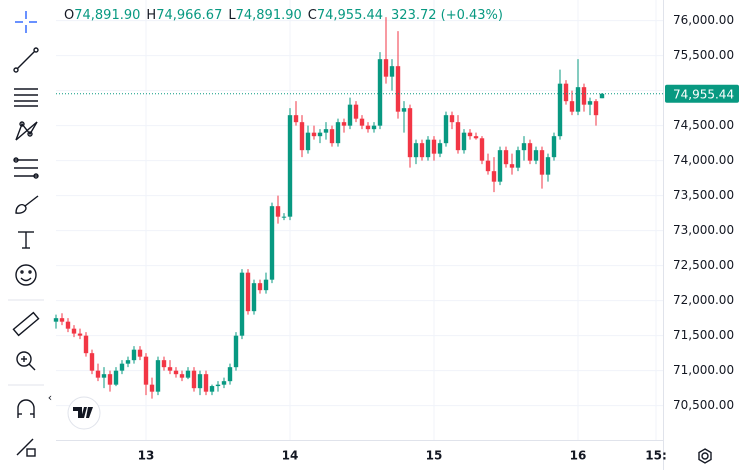  I want to click on y-tick-label: 71,000.00, so click(703, 370).